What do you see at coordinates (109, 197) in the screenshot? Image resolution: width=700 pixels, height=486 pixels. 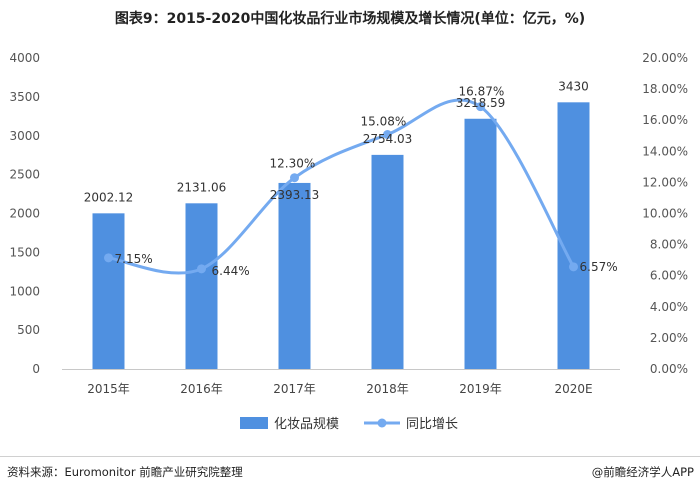 I see `bar-value-label: 2002.12` at bounding box center [109, 197].